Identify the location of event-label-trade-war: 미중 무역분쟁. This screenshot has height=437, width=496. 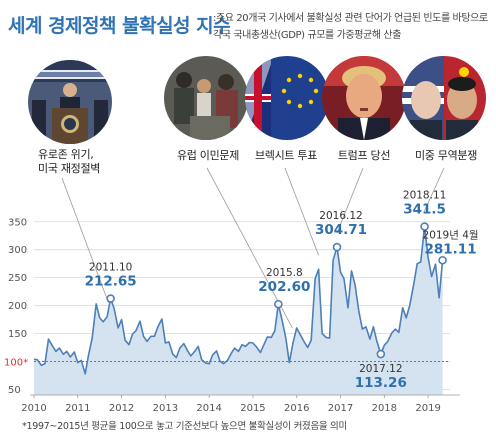
(446, 156).